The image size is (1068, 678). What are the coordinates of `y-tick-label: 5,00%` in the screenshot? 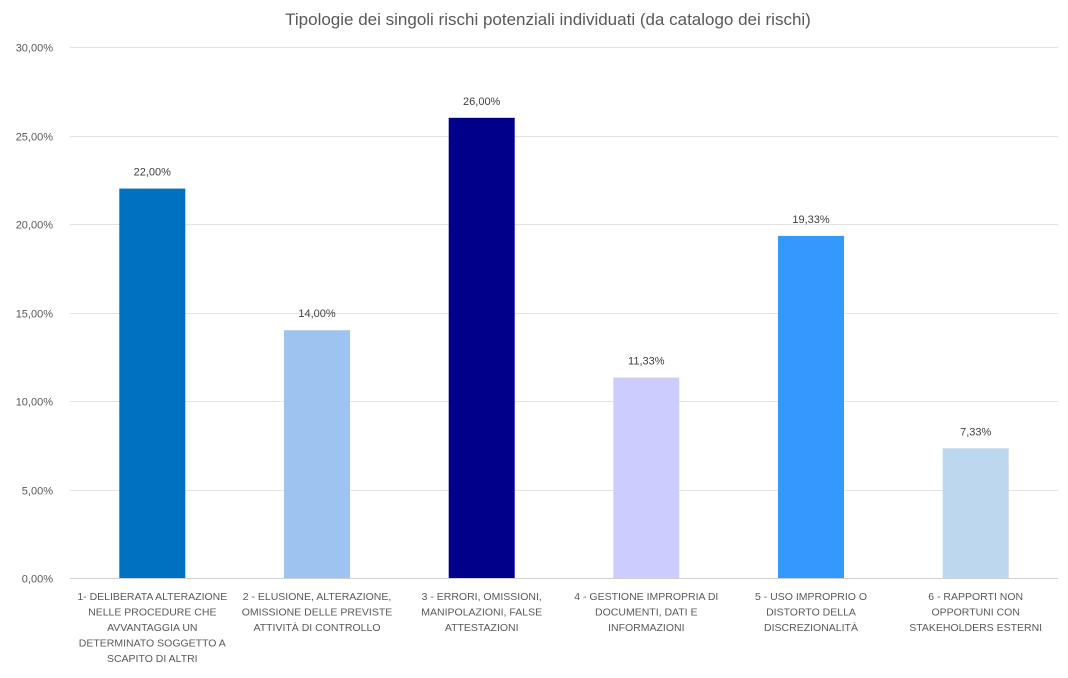 It's located at (37, 492).